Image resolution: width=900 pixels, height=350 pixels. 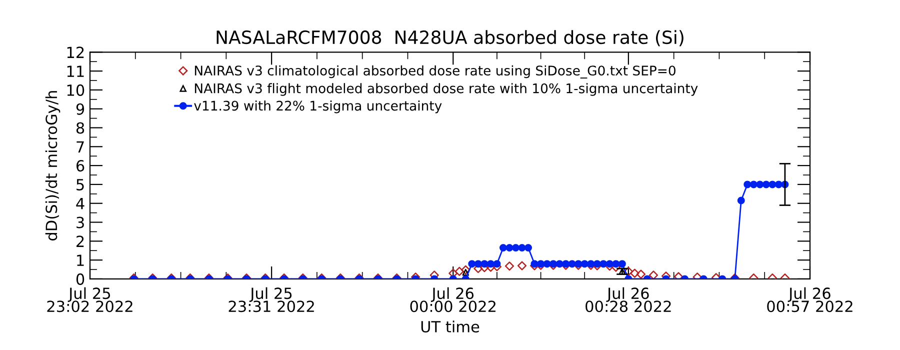 What do you see at coordinates (80, 109) in the screenshot?
I see `y-tick-label: 9` at bounding box center [80, 109].